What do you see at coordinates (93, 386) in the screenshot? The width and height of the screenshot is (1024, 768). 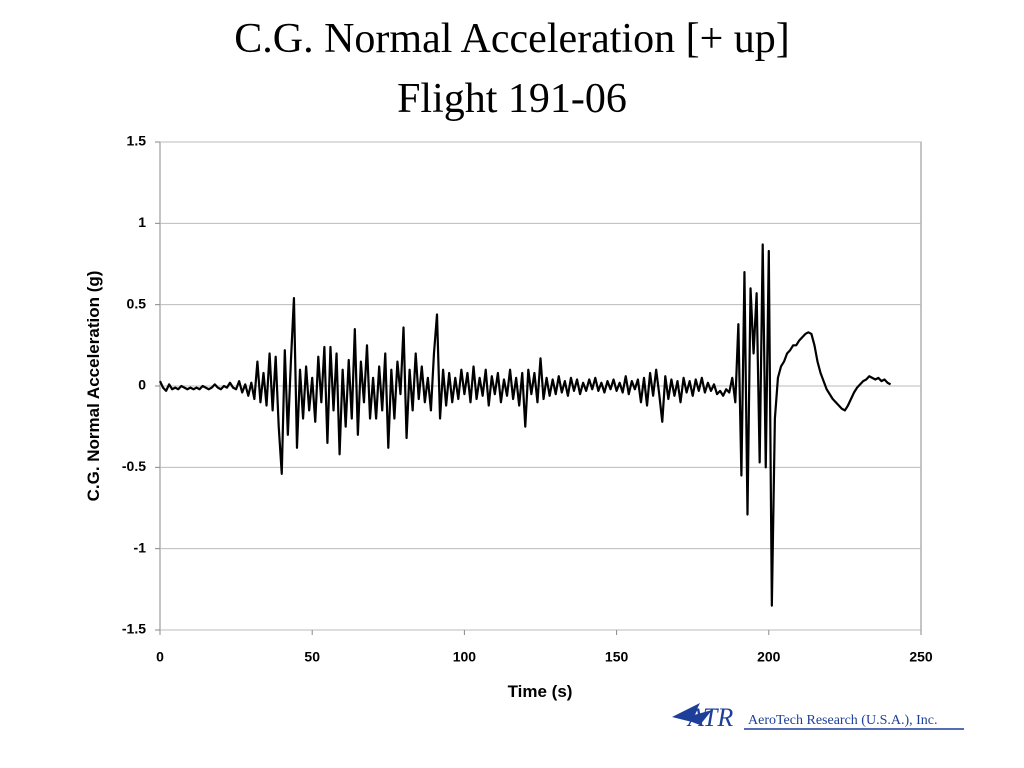 I see `y-axis-label: C.G. Normal Acceleration (g)` at bounding box center [93, 386].